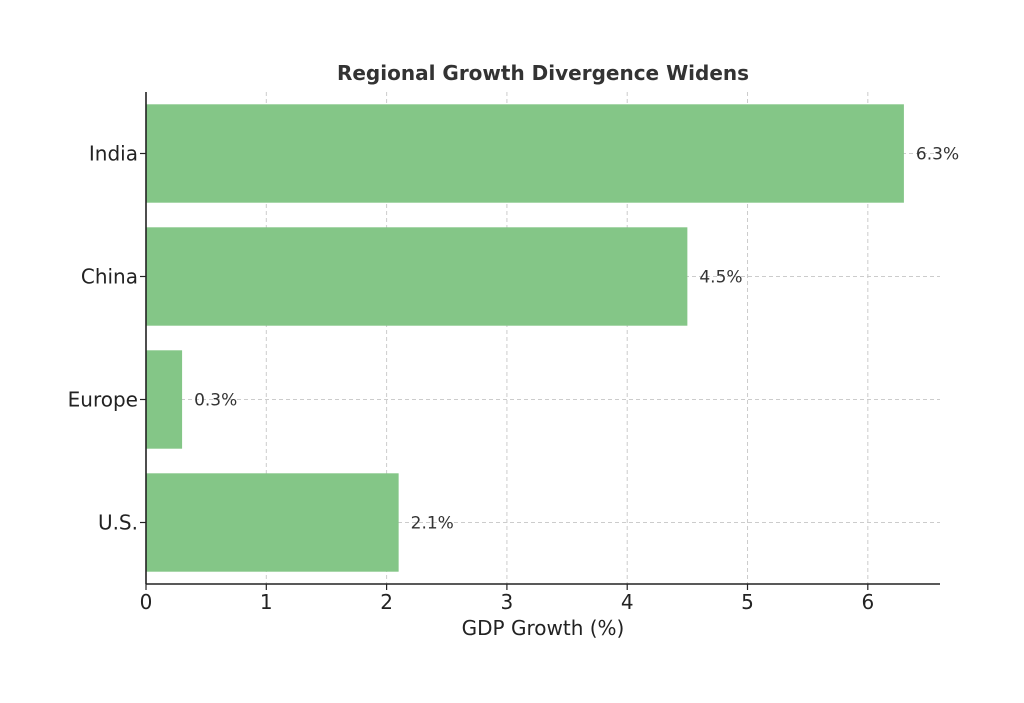 This screenshot has width=1024, height=703. Describe the element at coordinates (272, 522) in the screenshot. I see `bar-us` at that location.